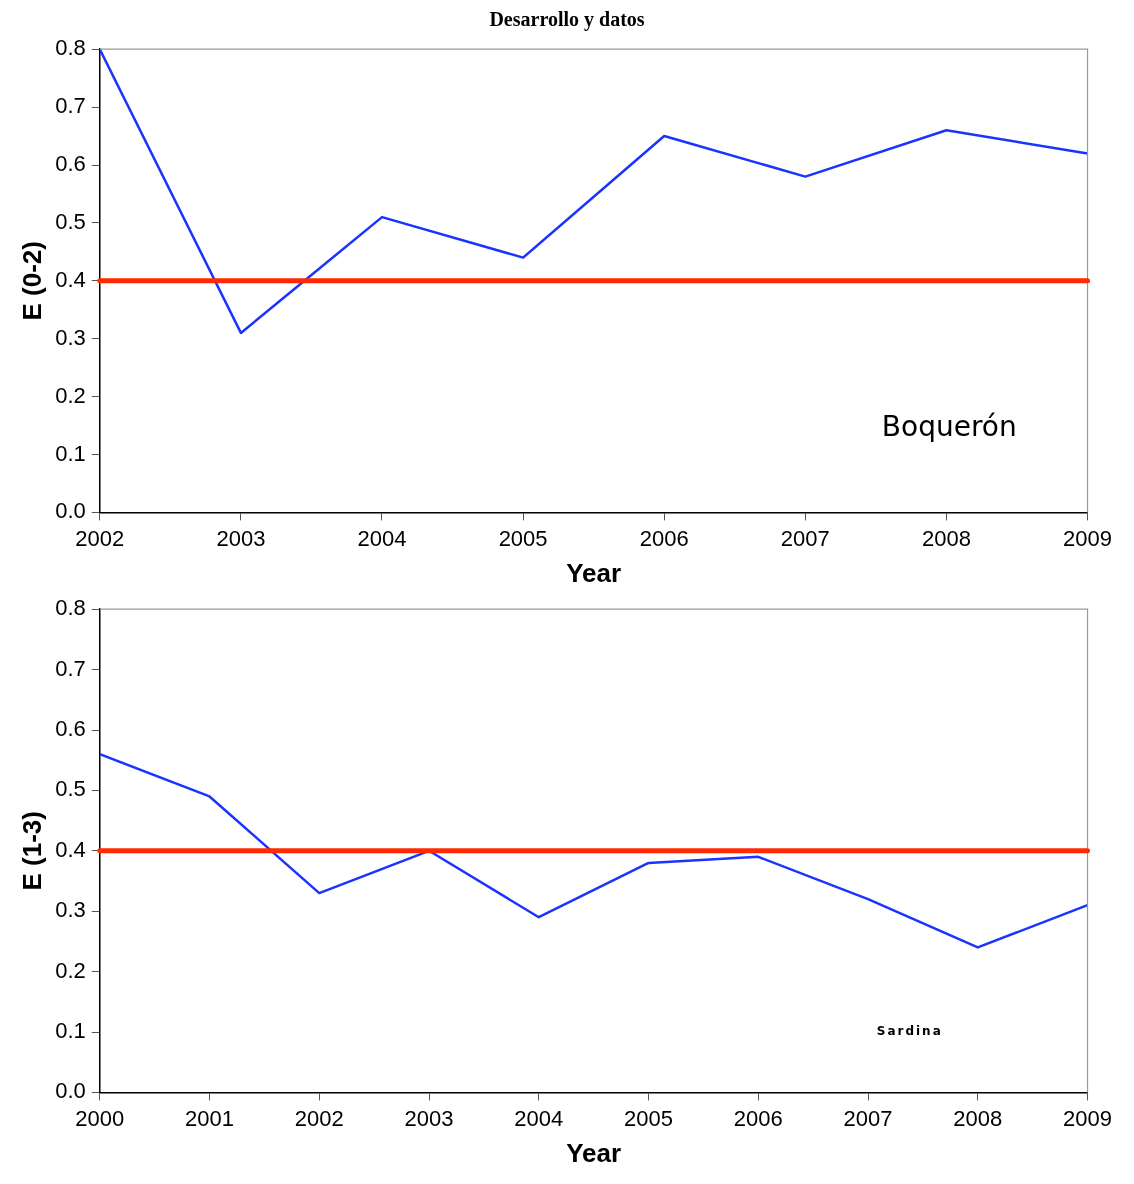  What do you see at coordinates (567, 19) in the screenshot?
I see `chart-title: Desarrollo y datos` at bounding box center [567, 19].